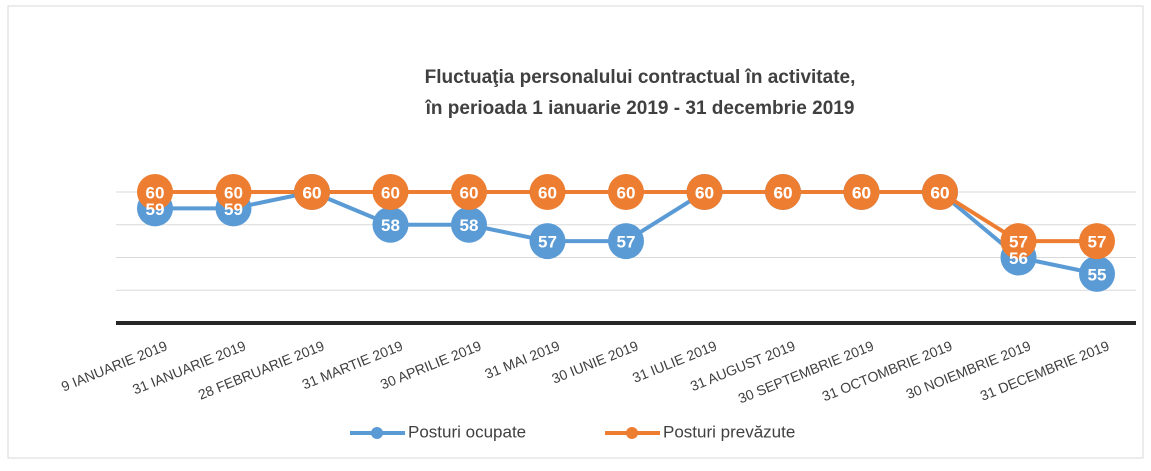  I want to click on legend-label: Posturi prevăzute, so click(729, 431).